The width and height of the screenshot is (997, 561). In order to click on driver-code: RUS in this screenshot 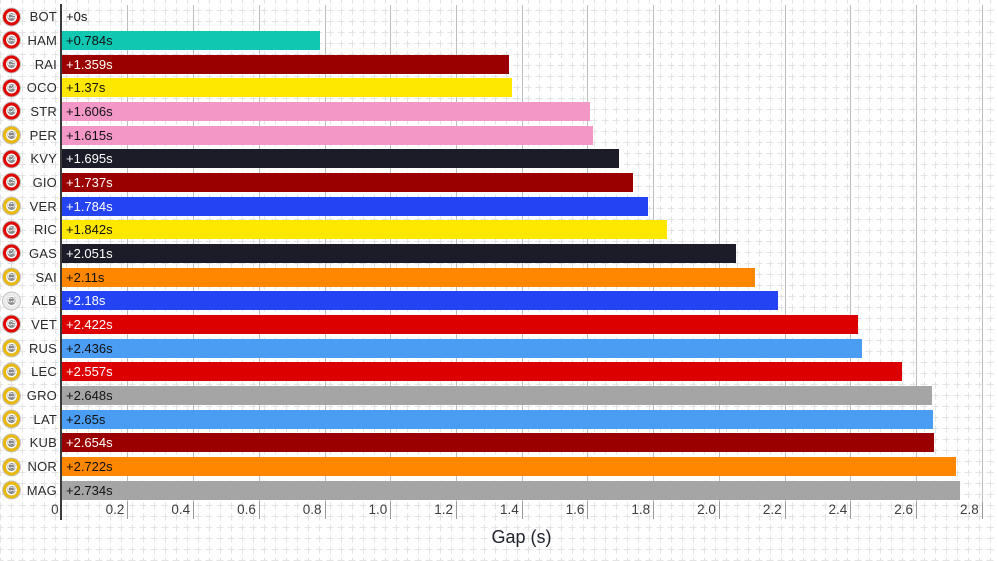, I will do `click(42, 348)`.